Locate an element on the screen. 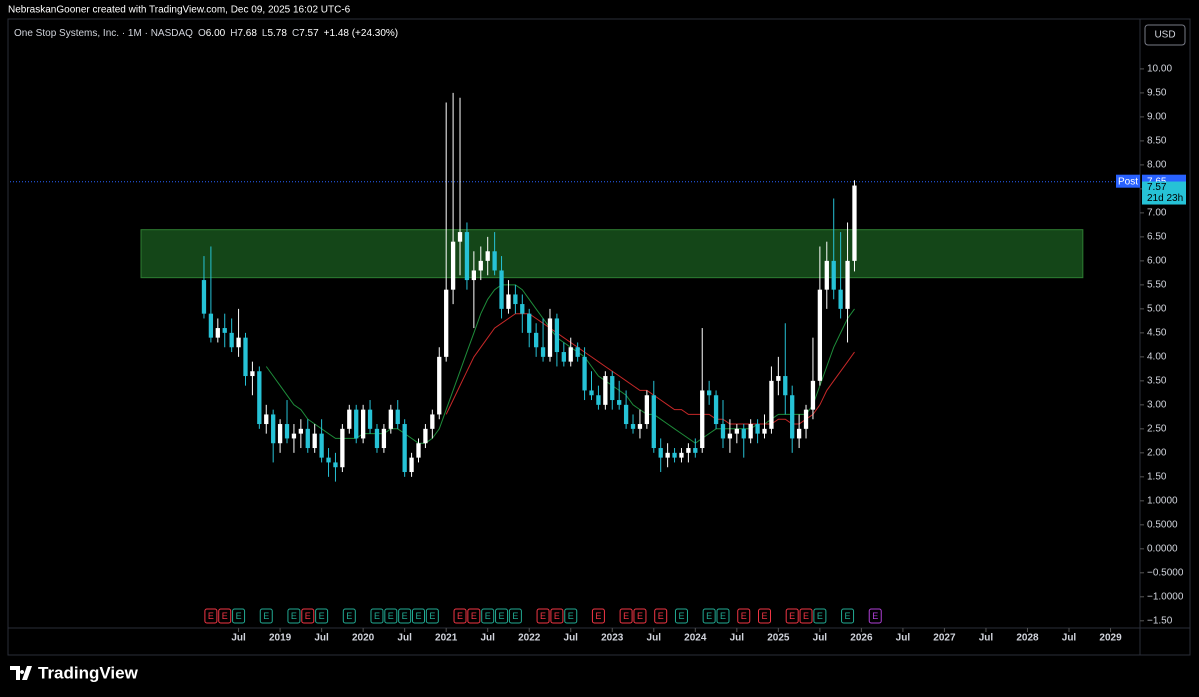  post-label: Post is located at coordinates (1128, 181).